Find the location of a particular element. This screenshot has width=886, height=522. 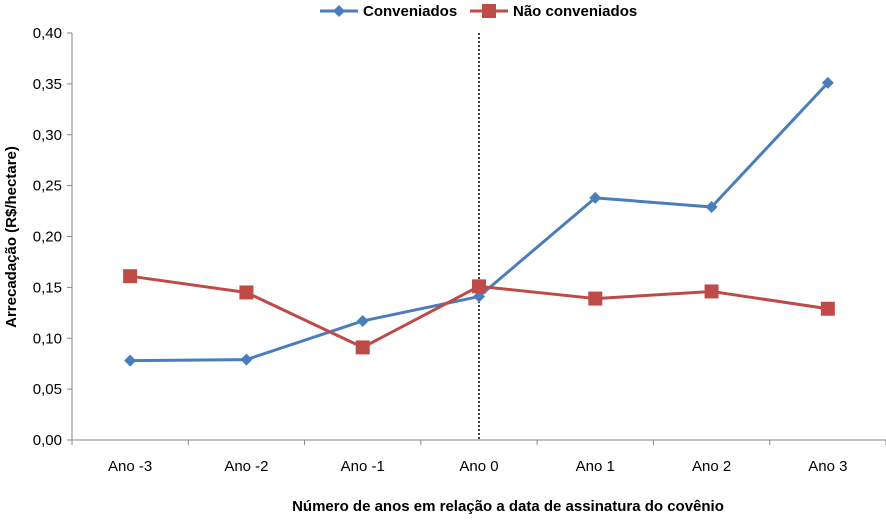

y-axis-title: Arrecadação (R$/hectare) is located at coordinates (11, 237).